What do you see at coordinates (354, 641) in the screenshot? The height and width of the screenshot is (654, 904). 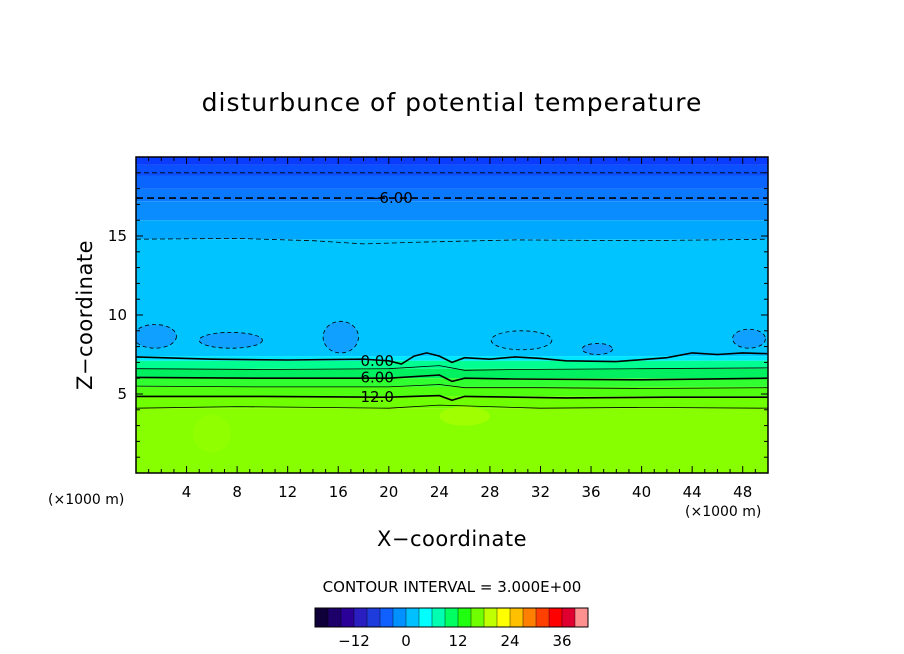 I see `colorbar-tick-label: −12` at bounding box center [354, 641].